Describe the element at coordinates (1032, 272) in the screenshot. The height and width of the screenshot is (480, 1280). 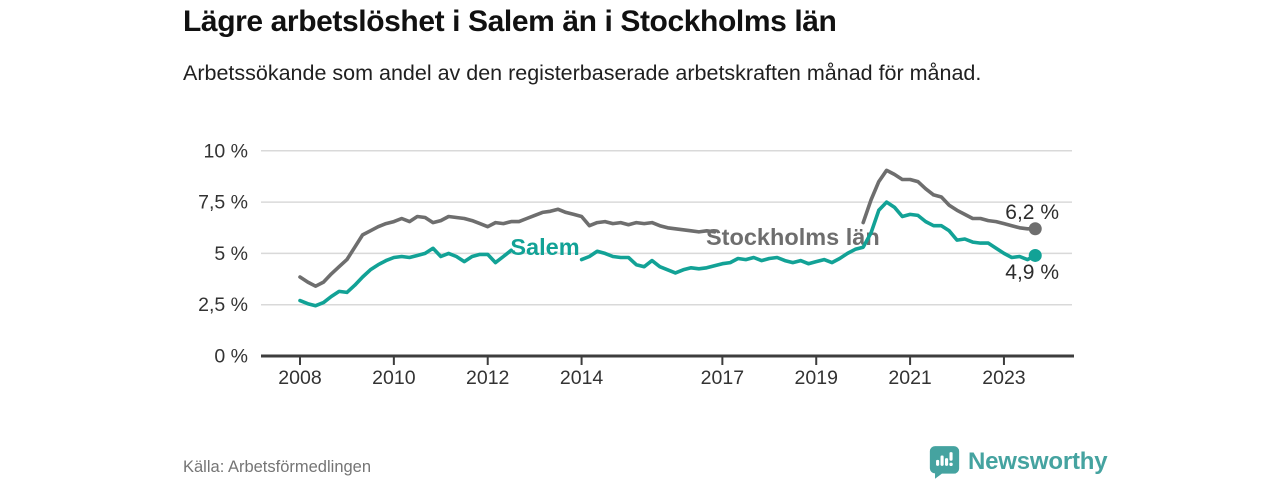
I see `series-end-value-label: 4,9 %` at that location.